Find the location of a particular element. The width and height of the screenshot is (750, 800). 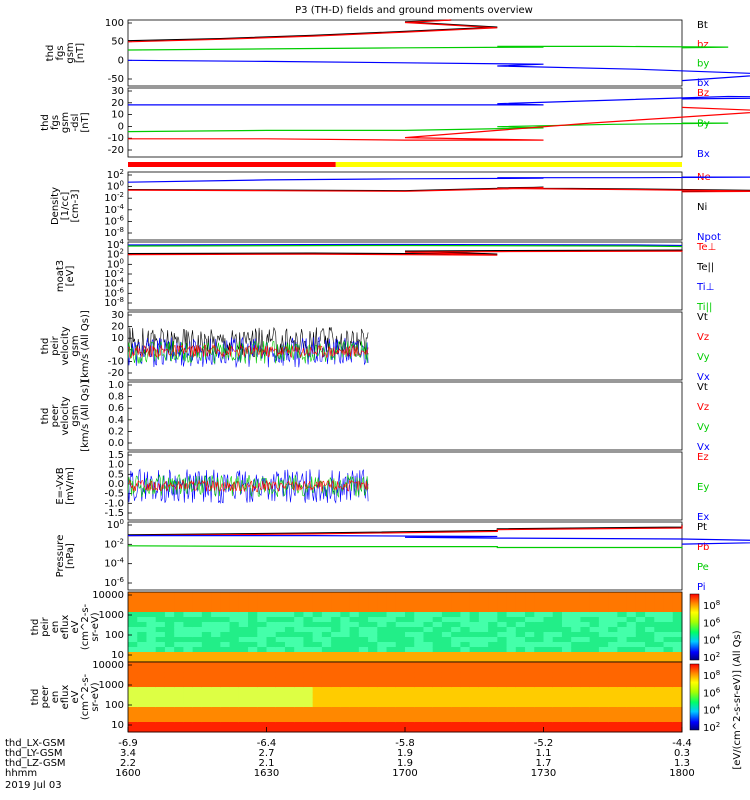

y-tick-label: 104 is located at coordinates (116, 244).